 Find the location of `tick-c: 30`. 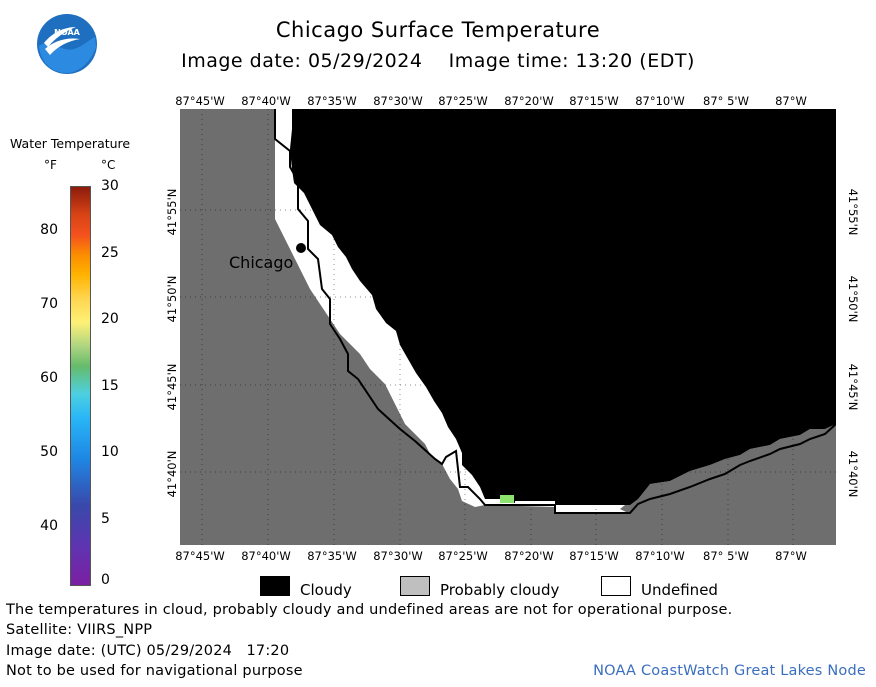

tick-c: 30 is located at coordinates (110, 186).